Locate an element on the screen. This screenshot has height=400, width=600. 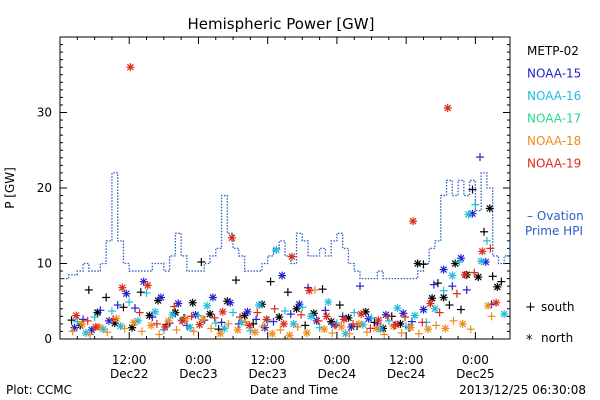
y-tick-label: 20 is located at coordinates (44, 188).